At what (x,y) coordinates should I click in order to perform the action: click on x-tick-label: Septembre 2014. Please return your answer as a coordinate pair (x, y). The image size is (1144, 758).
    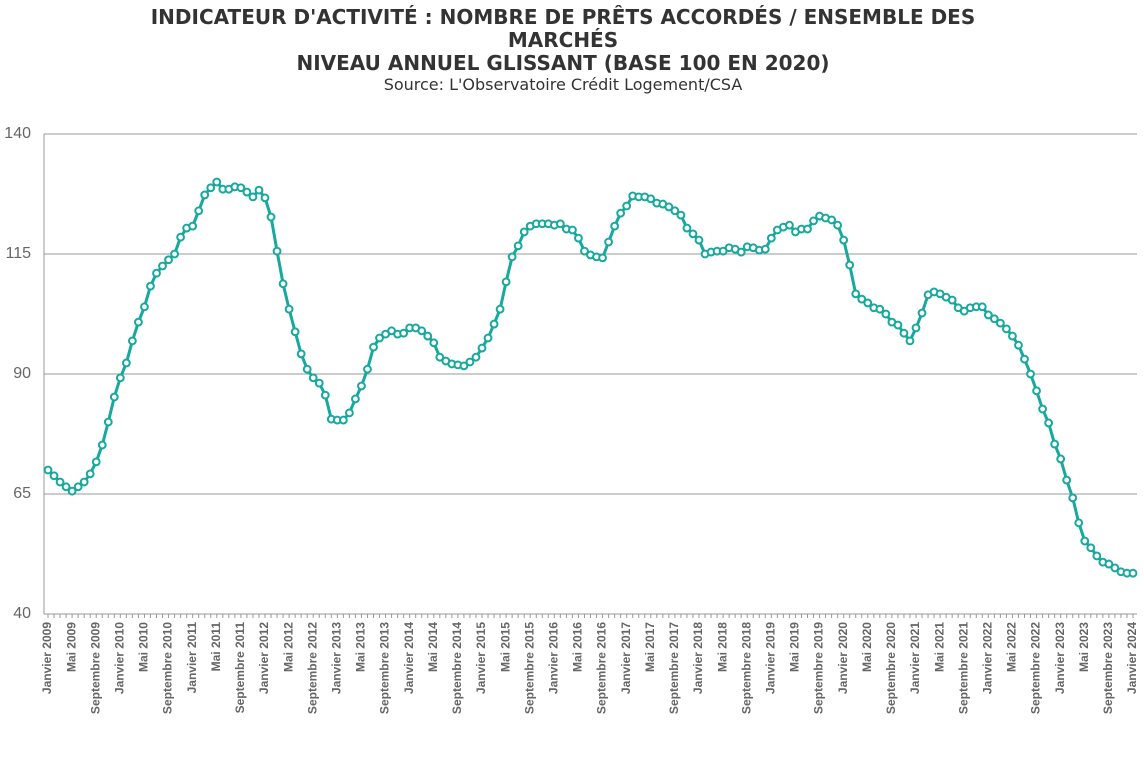
    Looking at the image, I should click on (457, 668).